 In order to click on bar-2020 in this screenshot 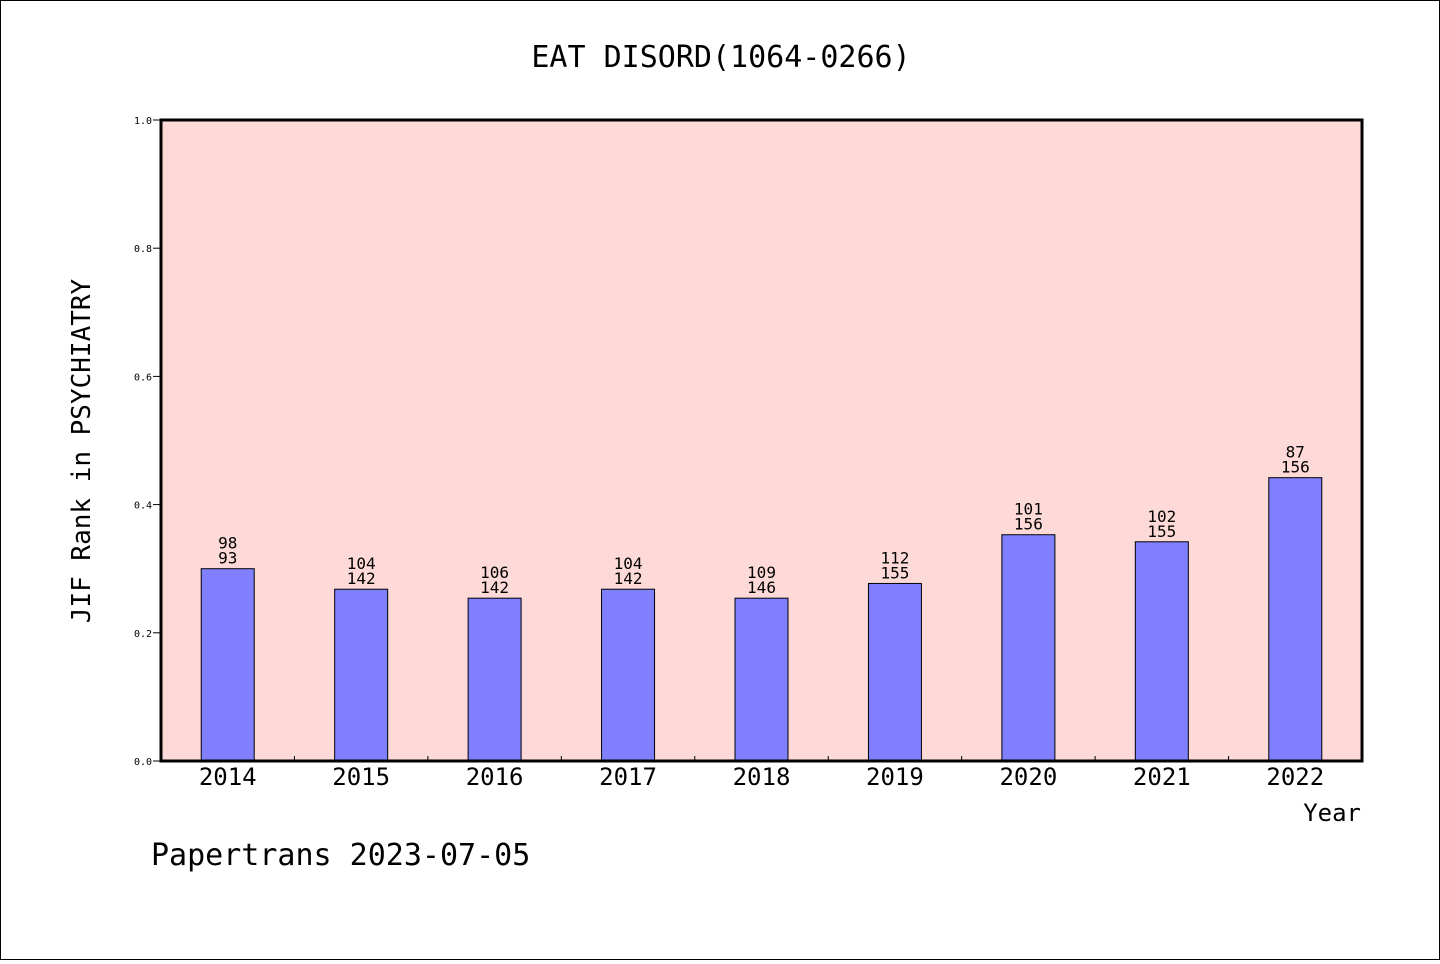, I will do `click(1028, 648)`.